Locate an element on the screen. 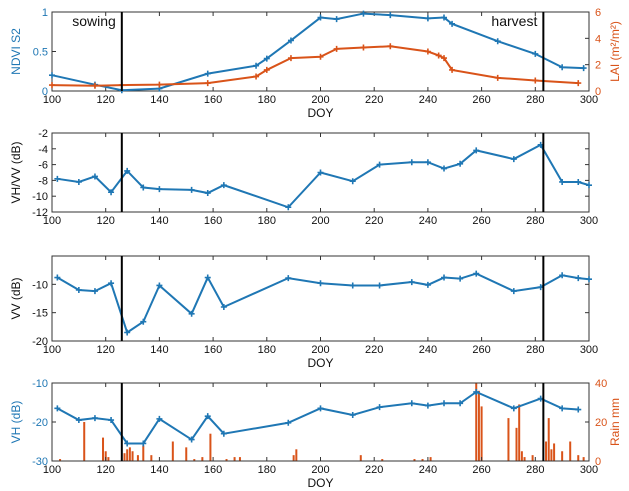  y-tick-label: -20 is located at coordinates (40, 423).